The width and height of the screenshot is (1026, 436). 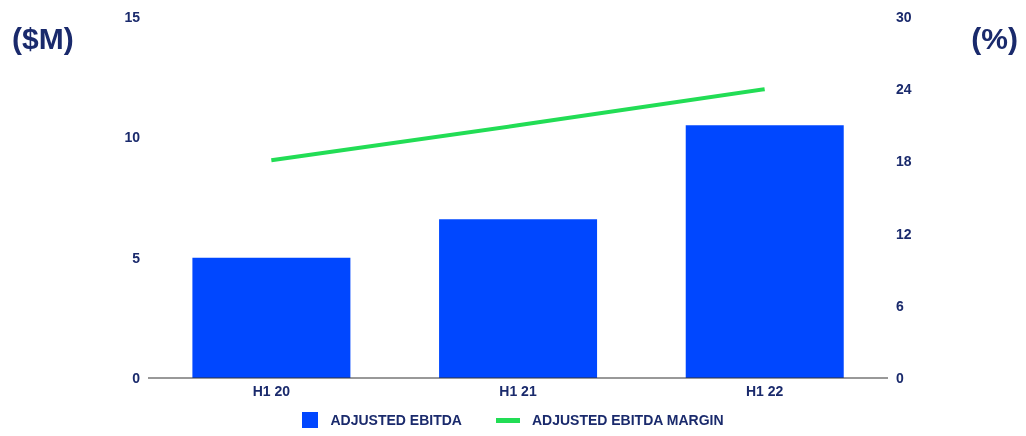 What do you see at coordinates (900, 305) in the screenshot?
I see `y2-tick-label: 6` at bounding box center [900, 305].